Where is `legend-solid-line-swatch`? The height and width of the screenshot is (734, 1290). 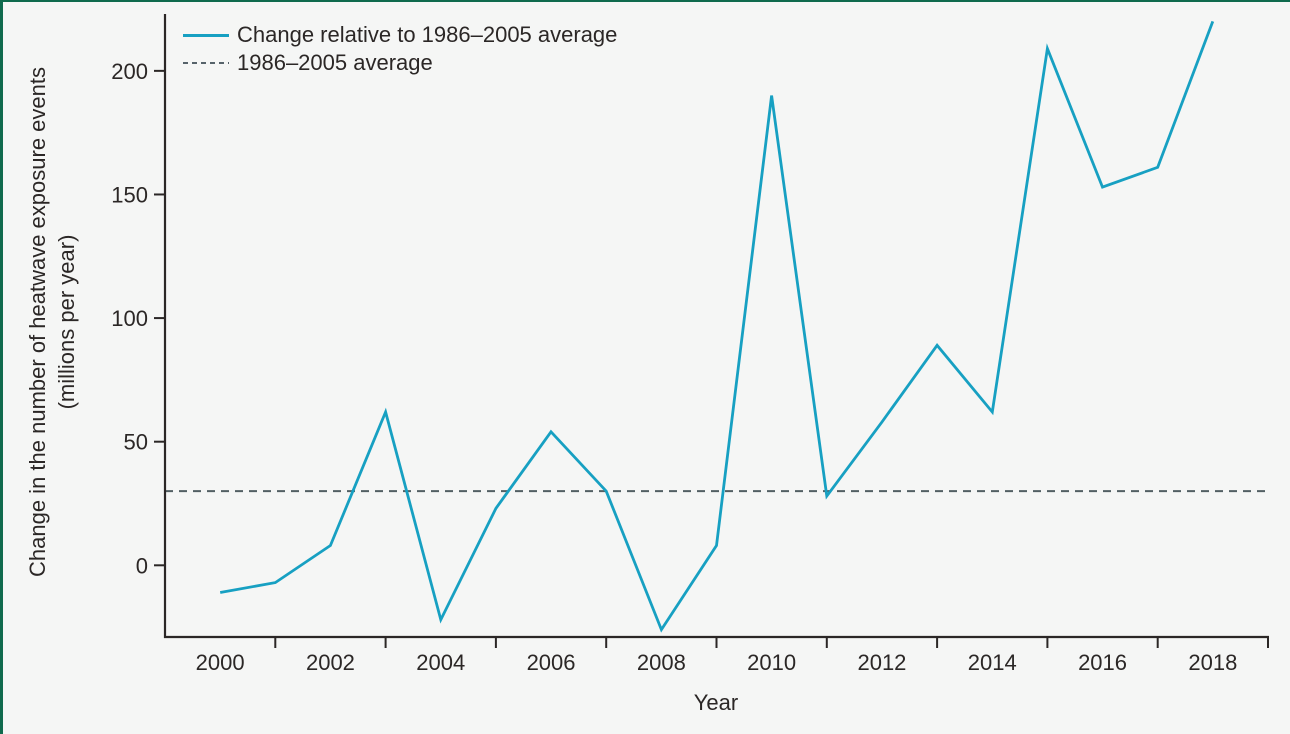 legend-solid-line-swatch is located at coordinates (206, 35).